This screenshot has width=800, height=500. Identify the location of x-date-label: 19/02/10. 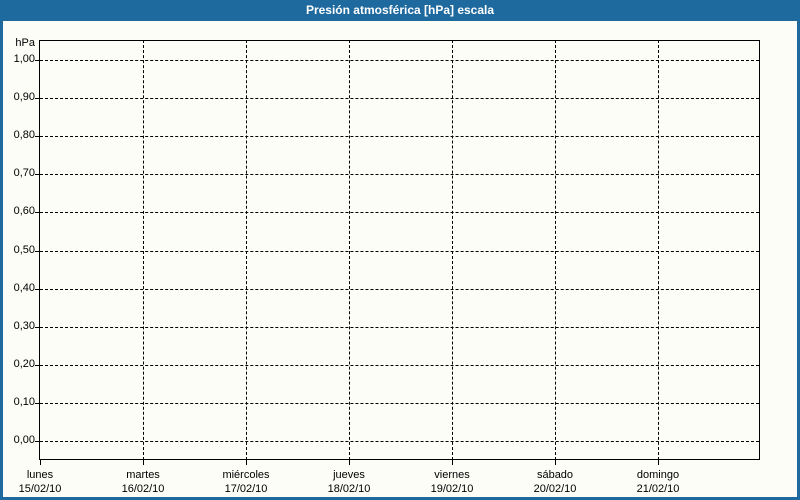
(452, 489).